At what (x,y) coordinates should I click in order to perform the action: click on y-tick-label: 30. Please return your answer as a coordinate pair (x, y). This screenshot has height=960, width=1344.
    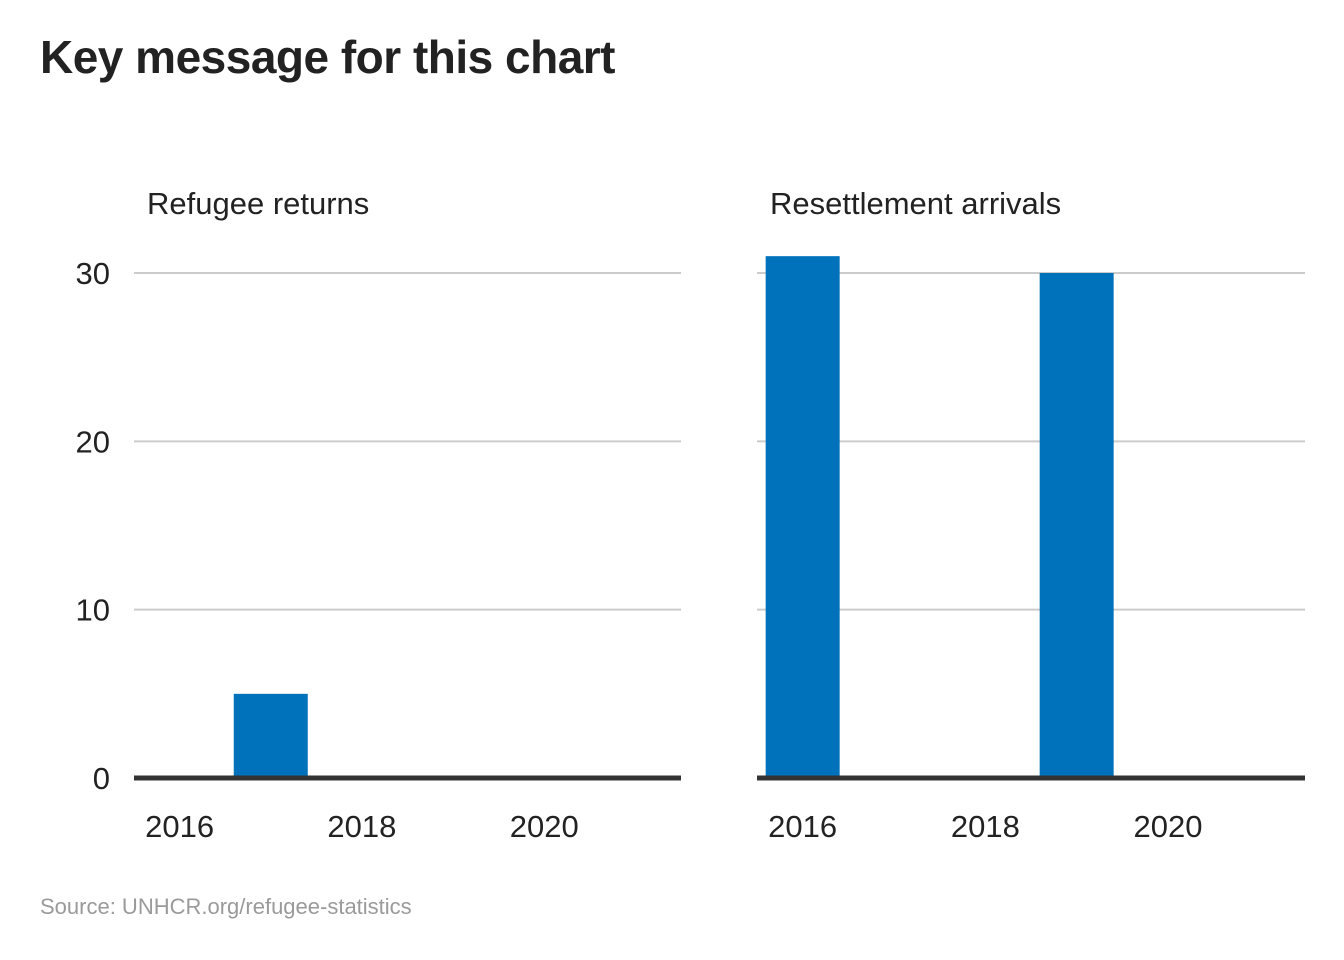
    Looking at the image, I should click on (93, 273).